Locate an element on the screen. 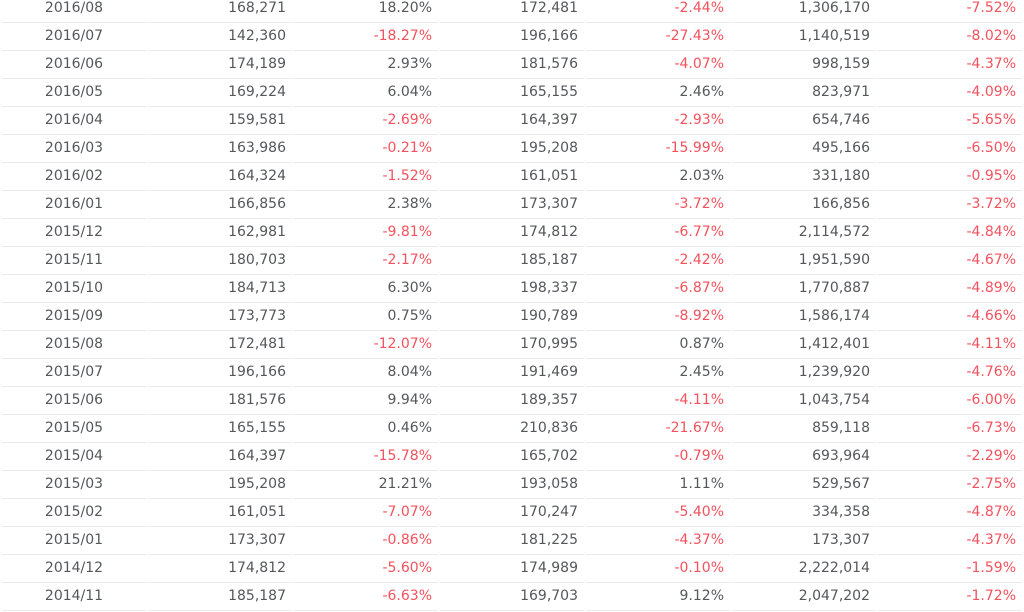 The image size is (1024, 612). percent-cell: -3.72% is located at coordinates (950, 205).